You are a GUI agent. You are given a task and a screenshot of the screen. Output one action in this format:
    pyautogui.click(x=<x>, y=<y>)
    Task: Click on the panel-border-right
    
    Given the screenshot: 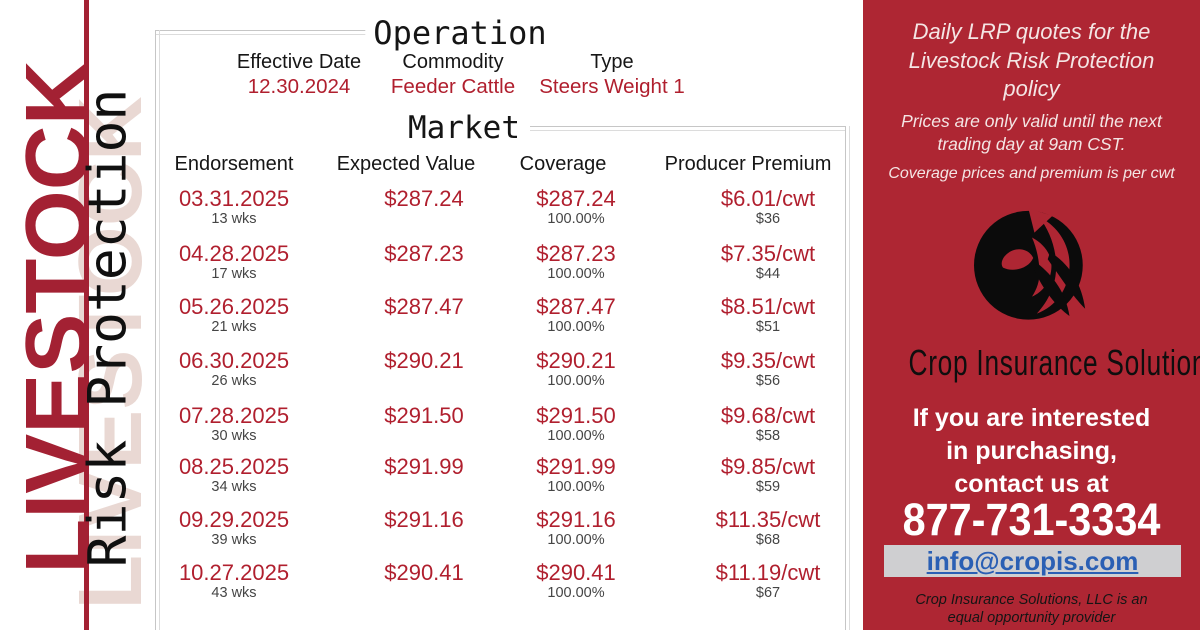 What is the action you would take?
    pyautogui.click(x=847, y=378)
    